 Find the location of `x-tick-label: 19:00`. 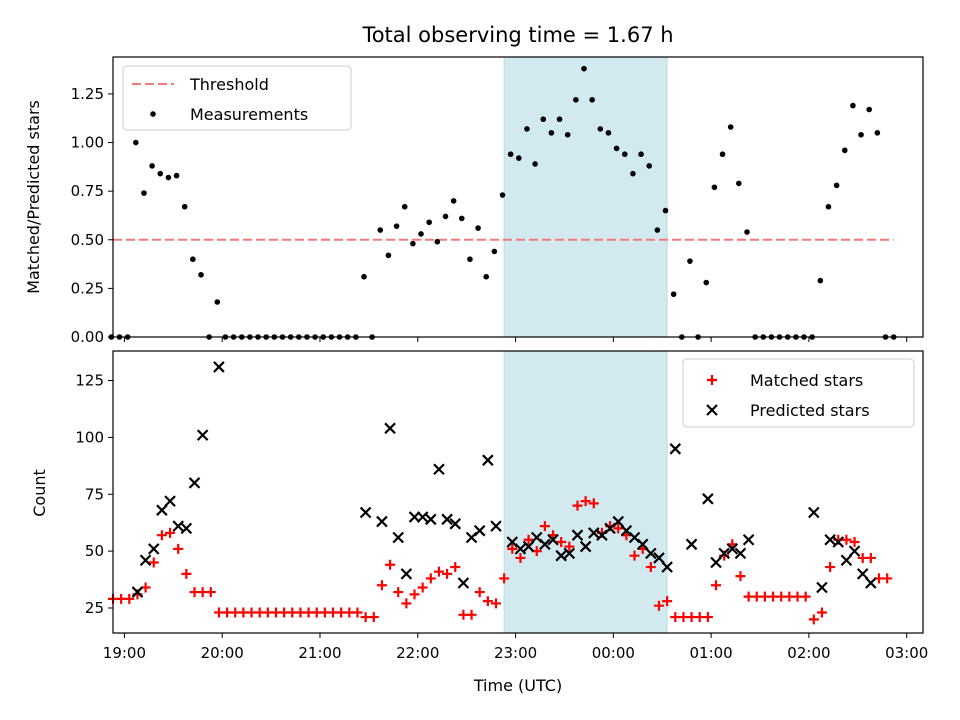

x-tick-label: 19:00 is located at coordinates (124, 653).